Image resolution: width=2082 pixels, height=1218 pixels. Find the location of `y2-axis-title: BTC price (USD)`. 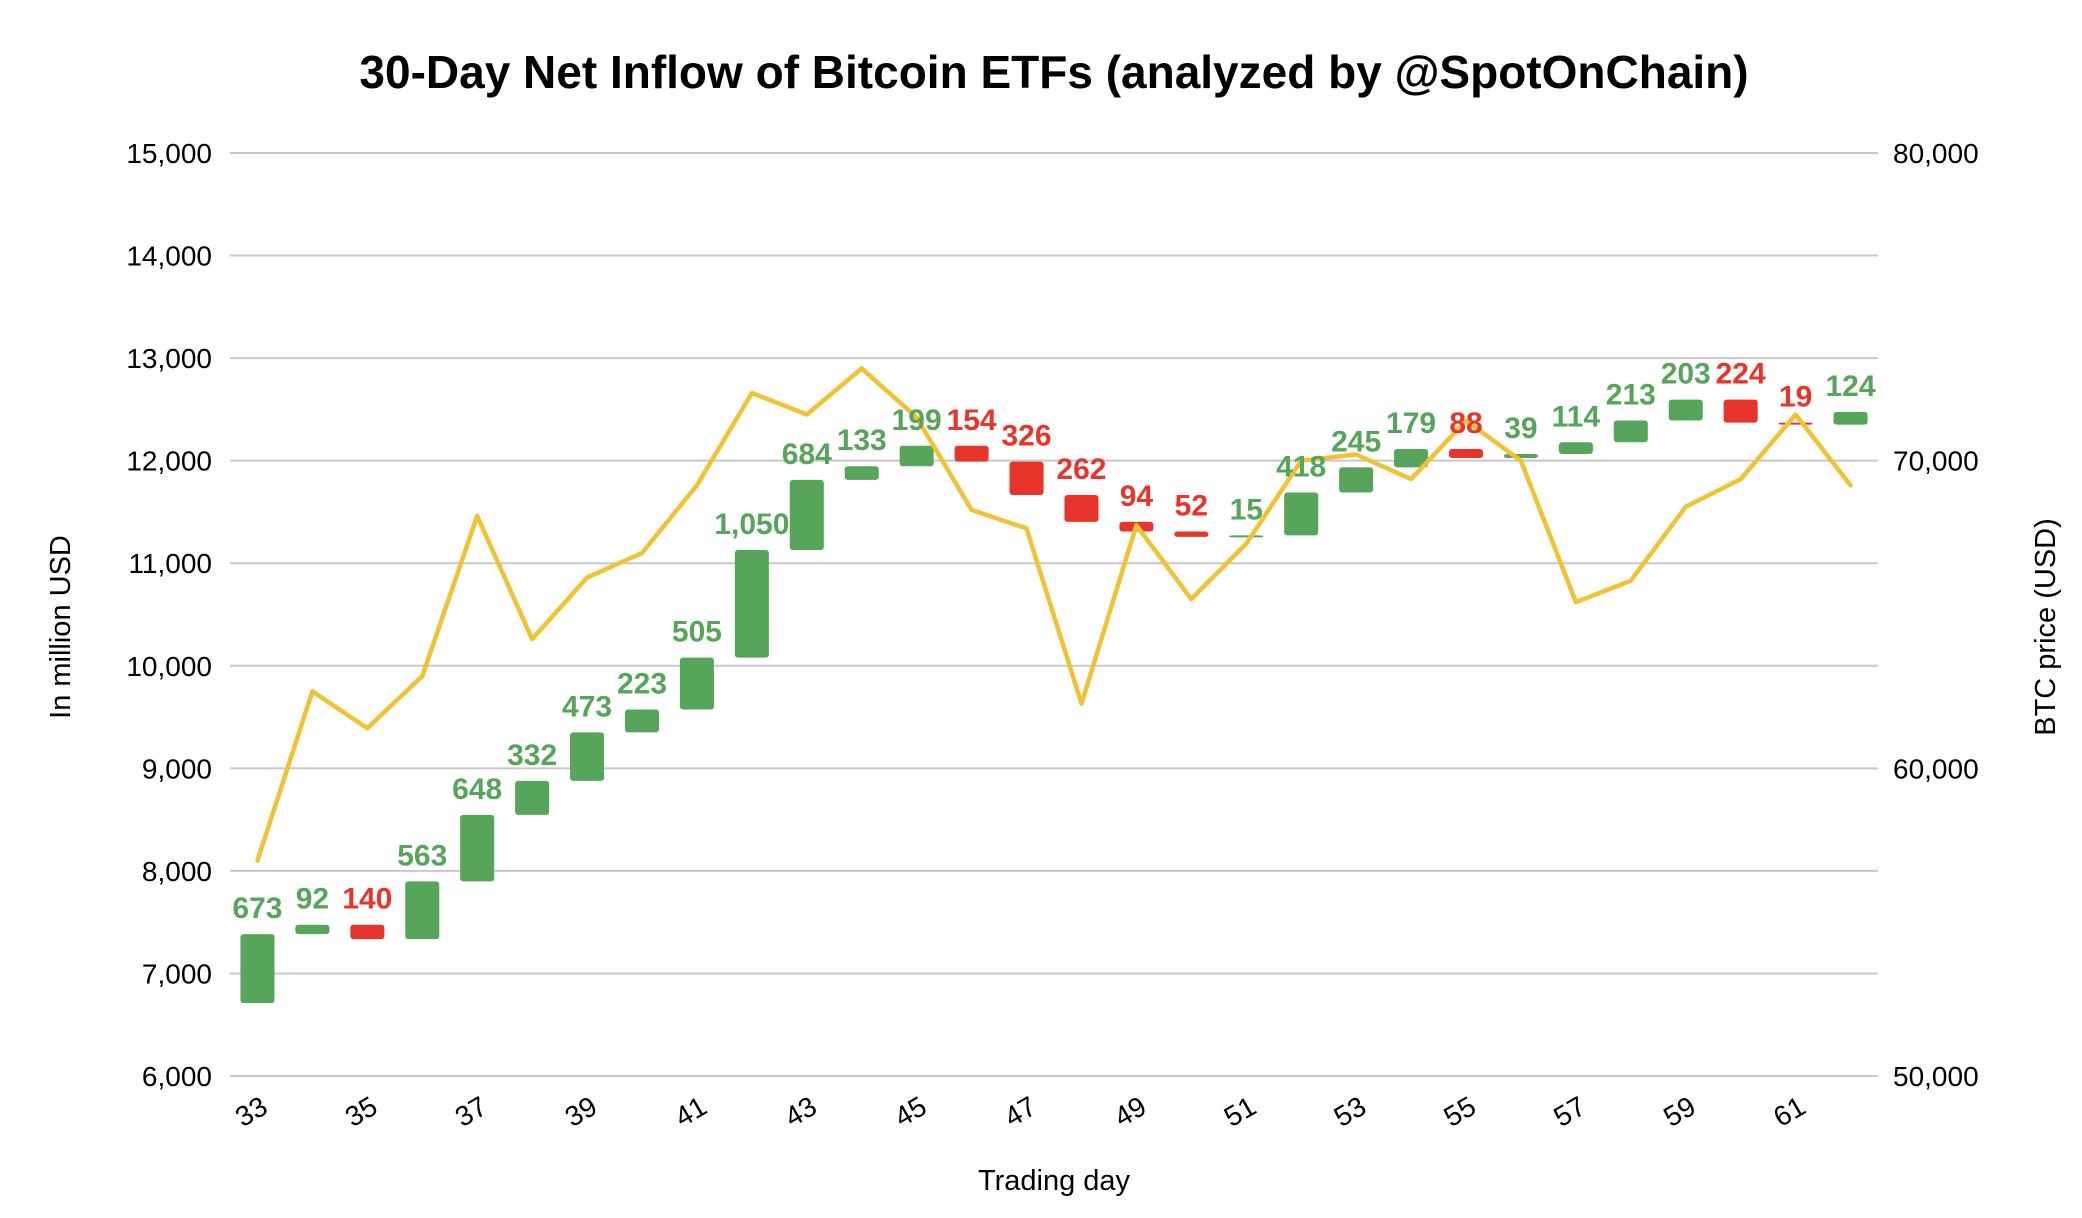

y2-axis-title: BTC price (USD) is located at coordinates (2046, 627).